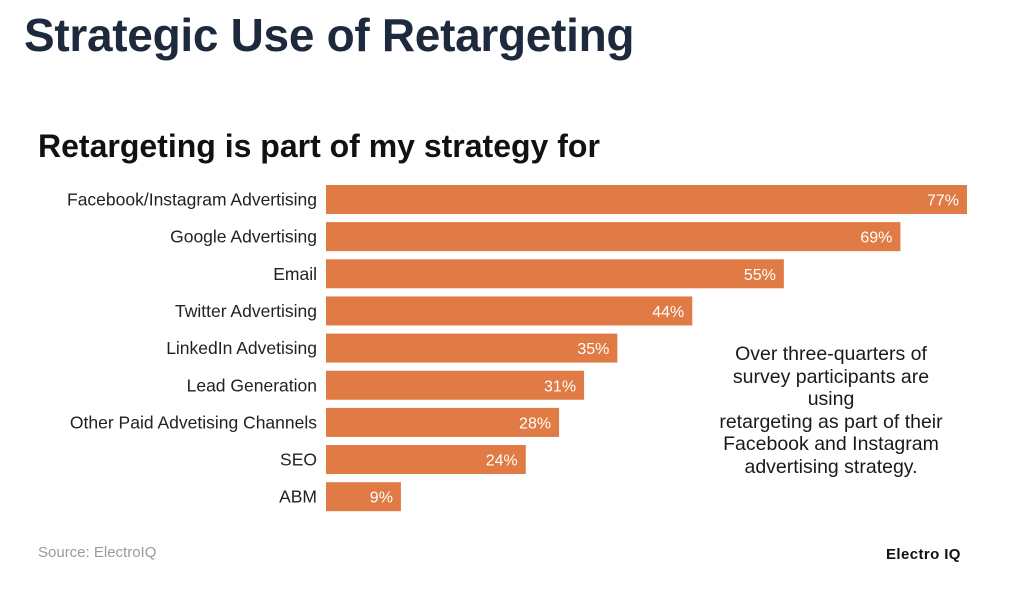 This screenshot has height=603, width=1024. What do you see at coordinates (831, 354) in the screenshot?
I see `annotation-line: Over three-quarters of` at bounding box center [831, 354].